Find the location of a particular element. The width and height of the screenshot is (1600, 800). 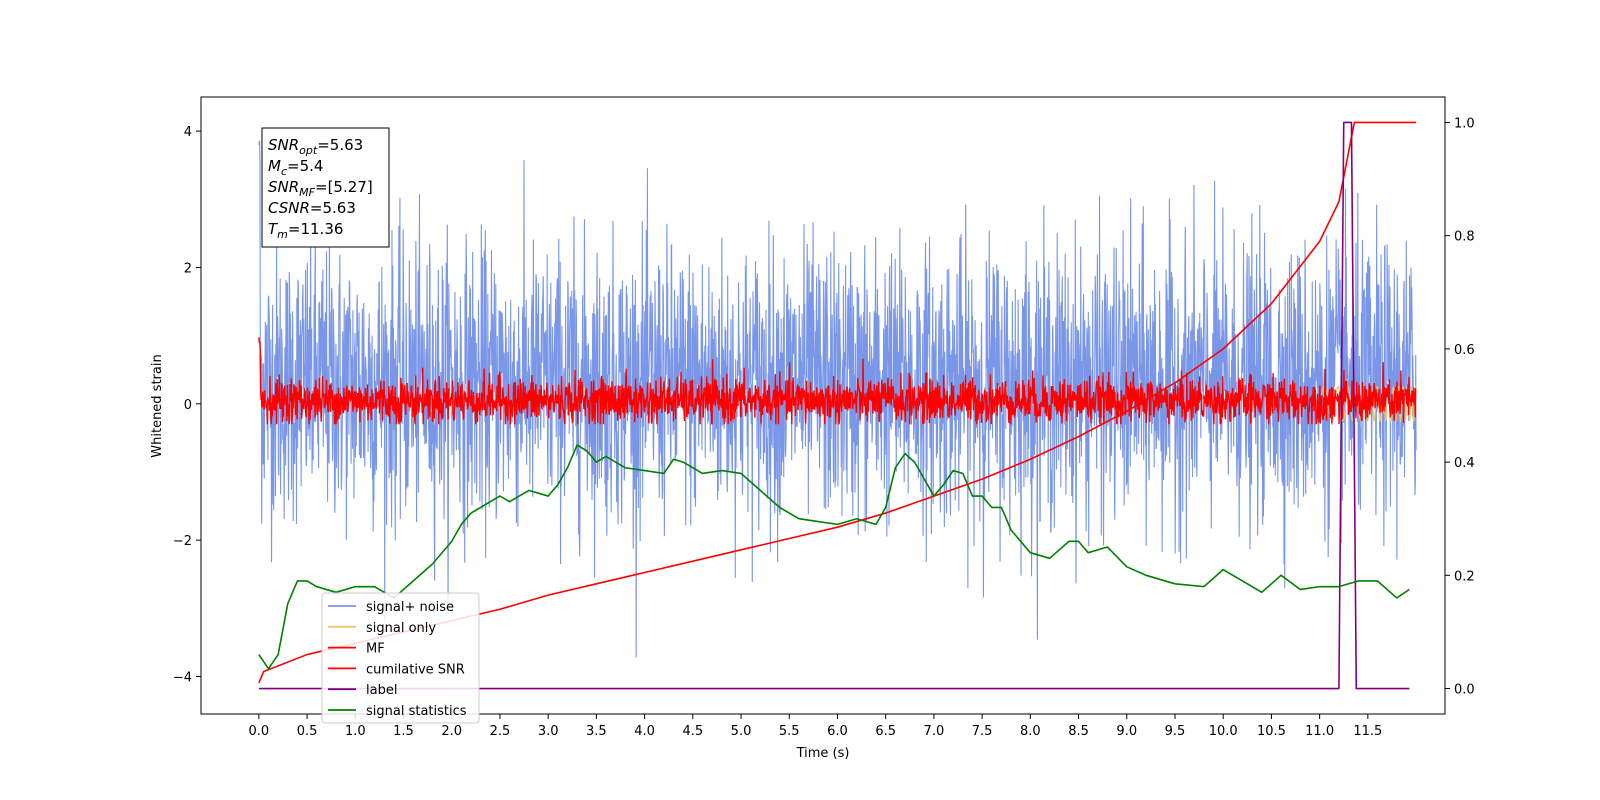

x-tick-label: 10.5 is located at coordinates (1271, 731).